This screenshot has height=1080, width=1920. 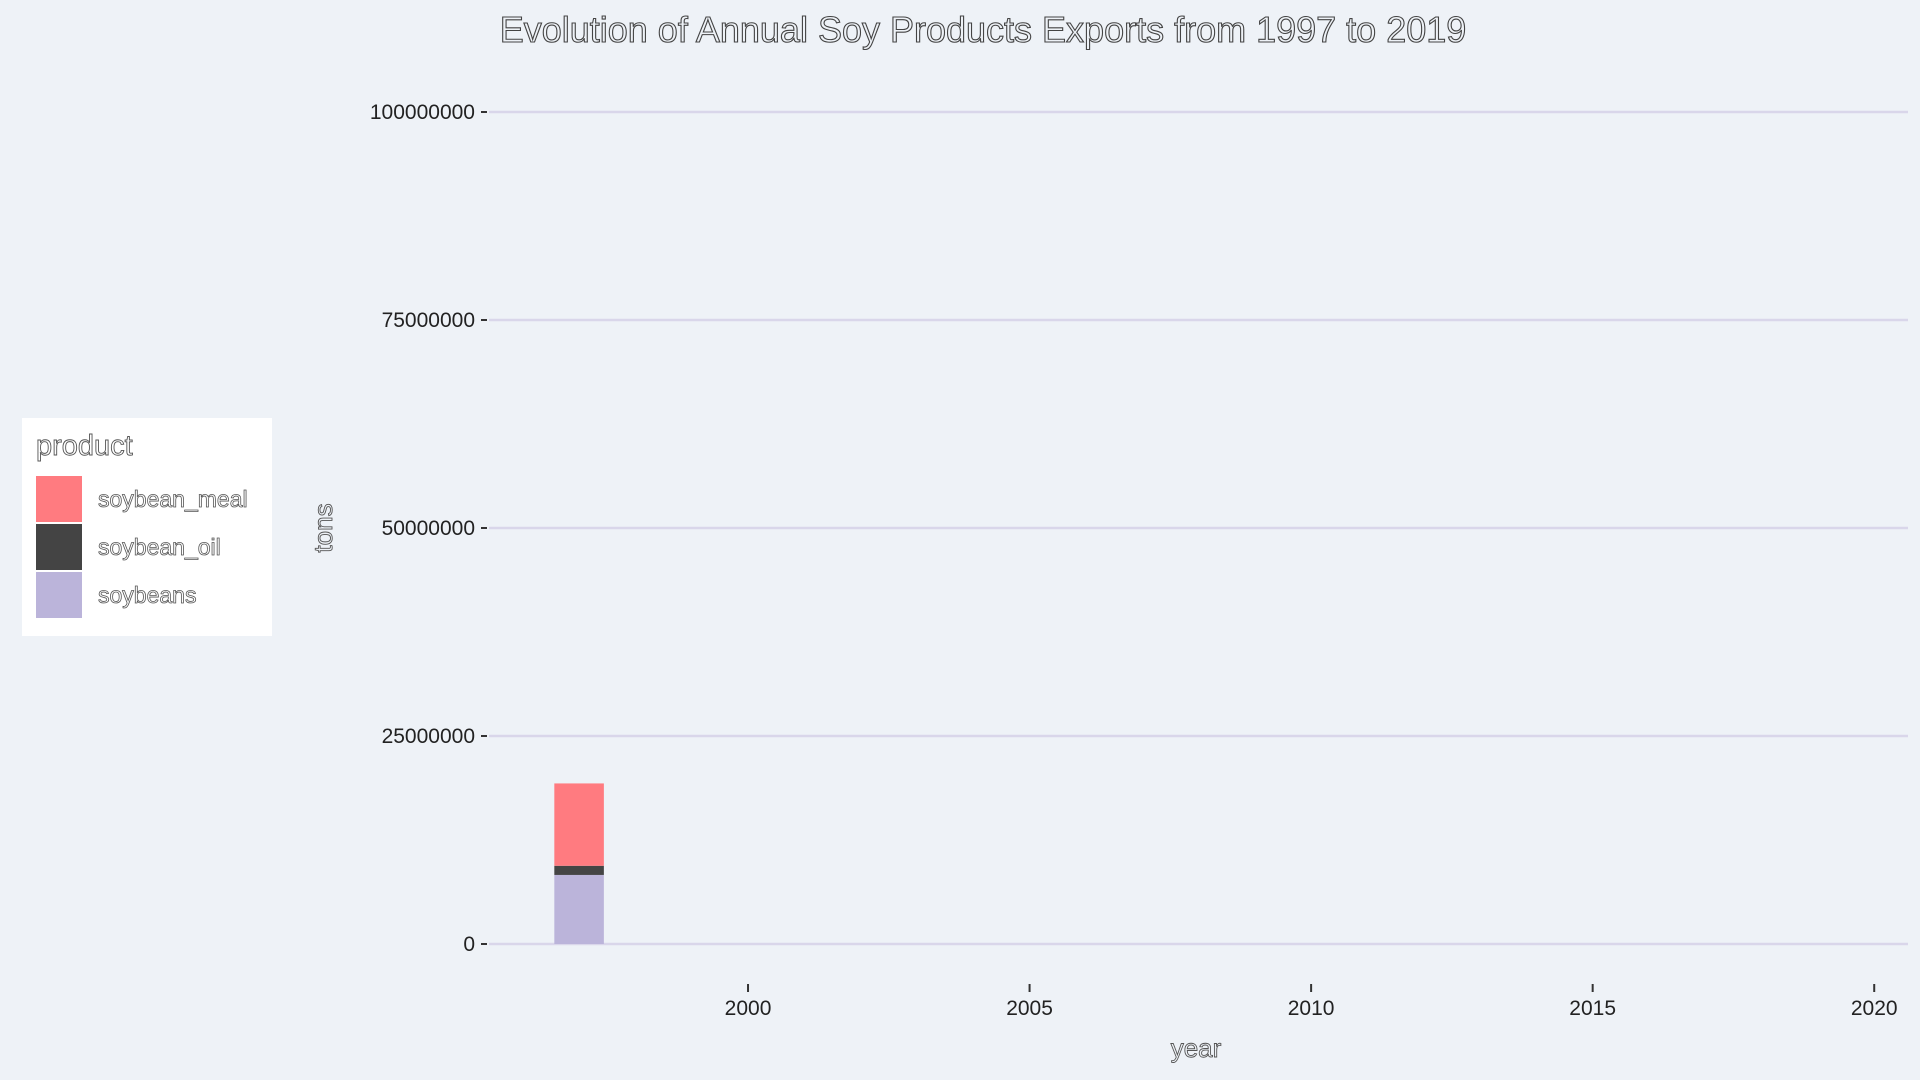 I want to click on legend-item-soybean-meal: soybean_meal, so click(x=151, y=500).